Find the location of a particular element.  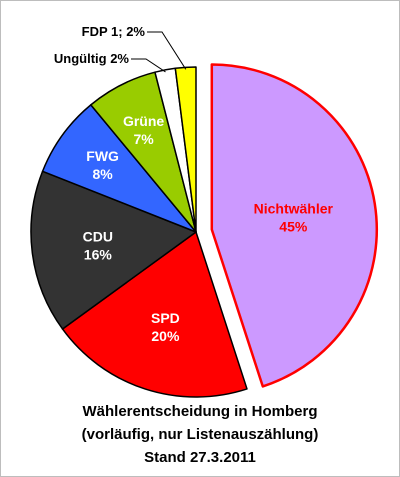

slice-label-spd: SPD is located at coordinates (165, 318).